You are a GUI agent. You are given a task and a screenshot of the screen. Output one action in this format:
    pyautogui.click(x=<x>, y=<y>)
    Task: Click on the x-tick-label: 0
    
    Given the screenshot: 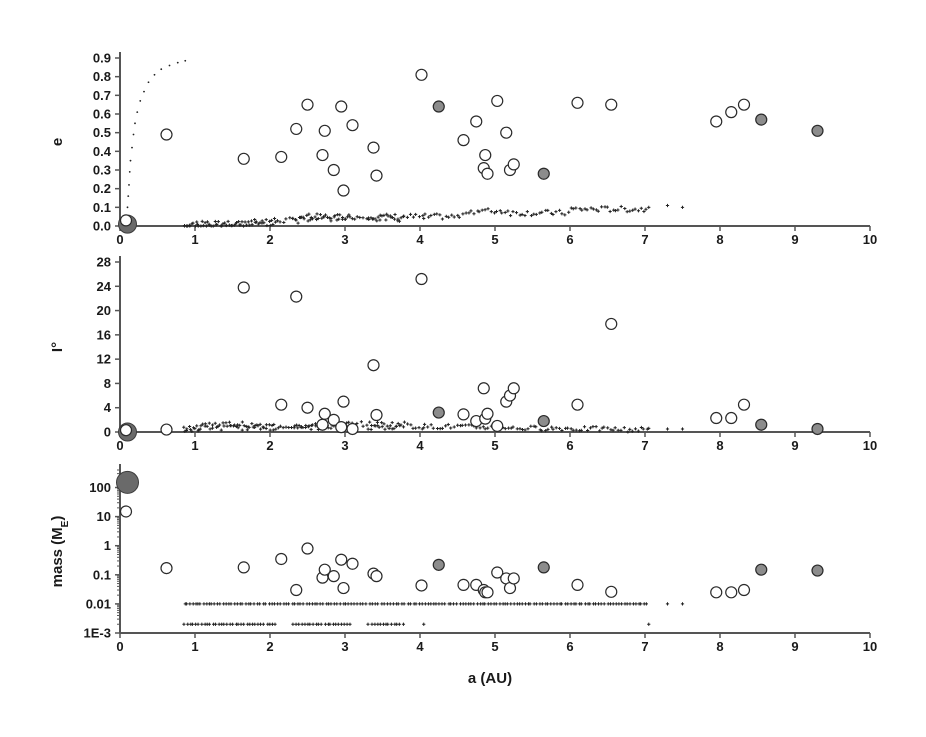 What is the action you would take?
    pyautogui.click(x=119, y=445)
    